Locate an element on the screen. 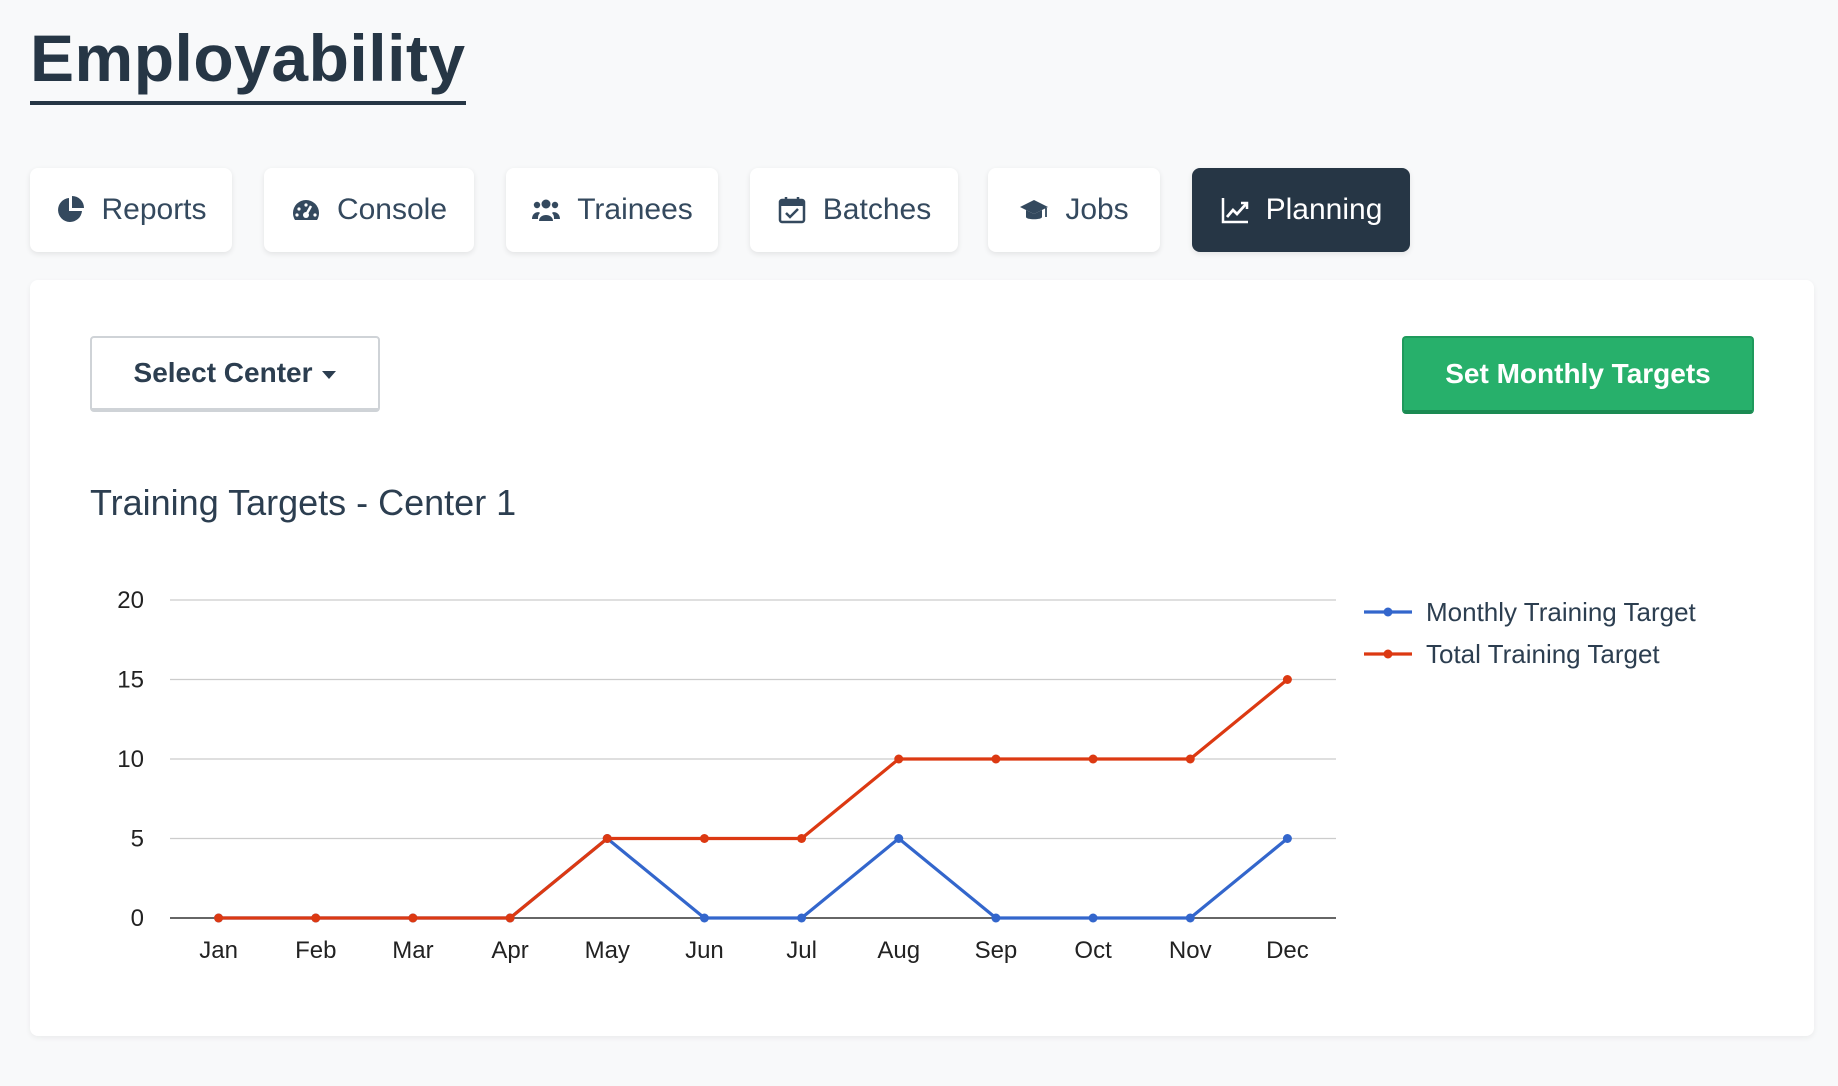  pie-chart-icon is located at coordinates (70, 210).